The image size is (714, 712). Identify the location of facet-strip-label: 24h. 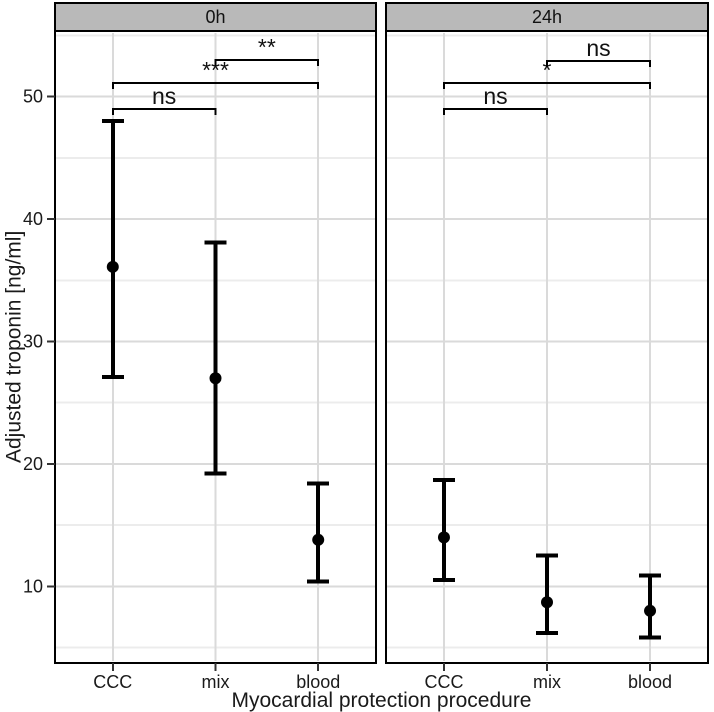
(547, 17).